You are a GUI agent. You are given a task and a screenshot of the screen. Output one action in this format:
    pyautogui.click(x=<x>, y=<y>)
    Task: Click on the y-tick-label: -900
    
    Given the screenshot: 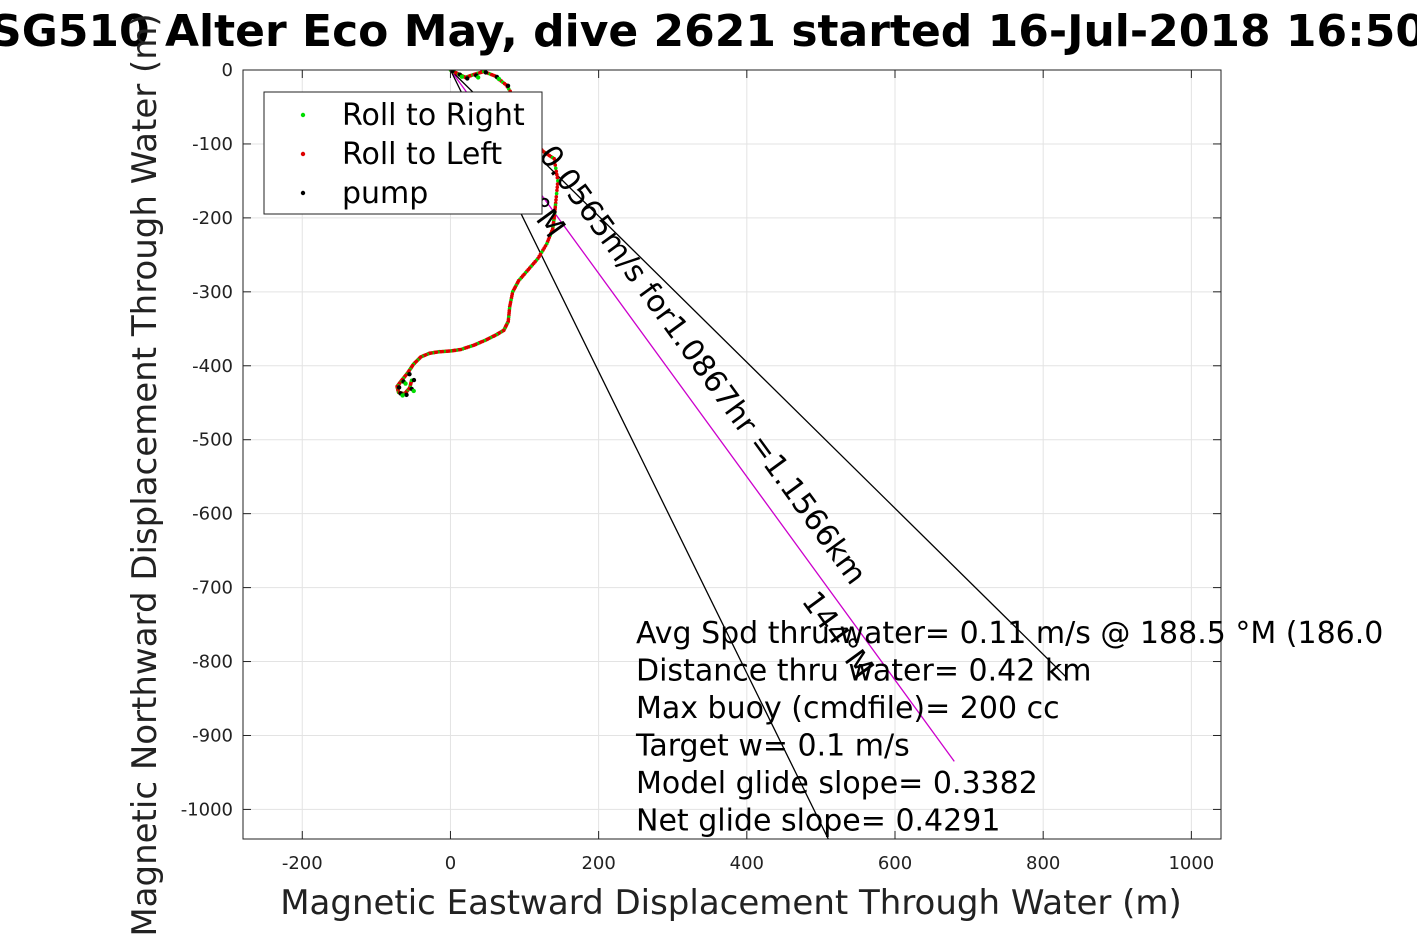 What is the action you would take?
    pyautogui.click(x=212, y=735)
    